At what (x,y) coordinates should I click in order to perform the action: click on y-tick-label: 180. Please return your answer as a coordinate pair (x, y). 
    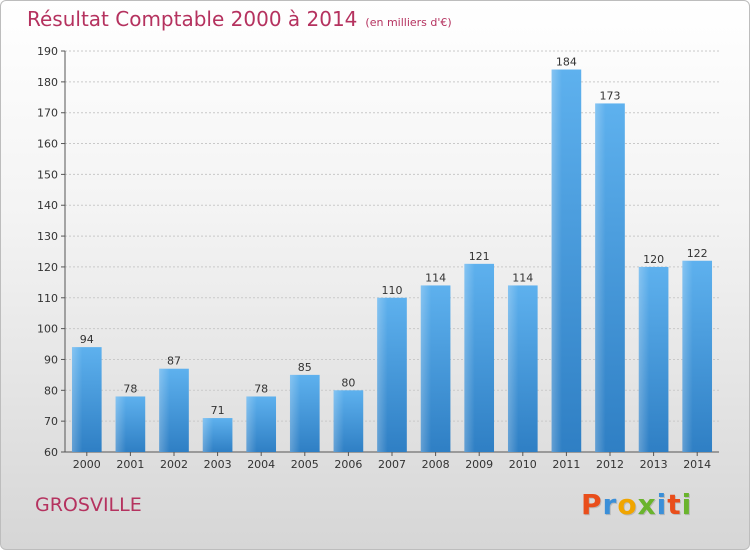
    Looking at the image, I should click on (47, 82).